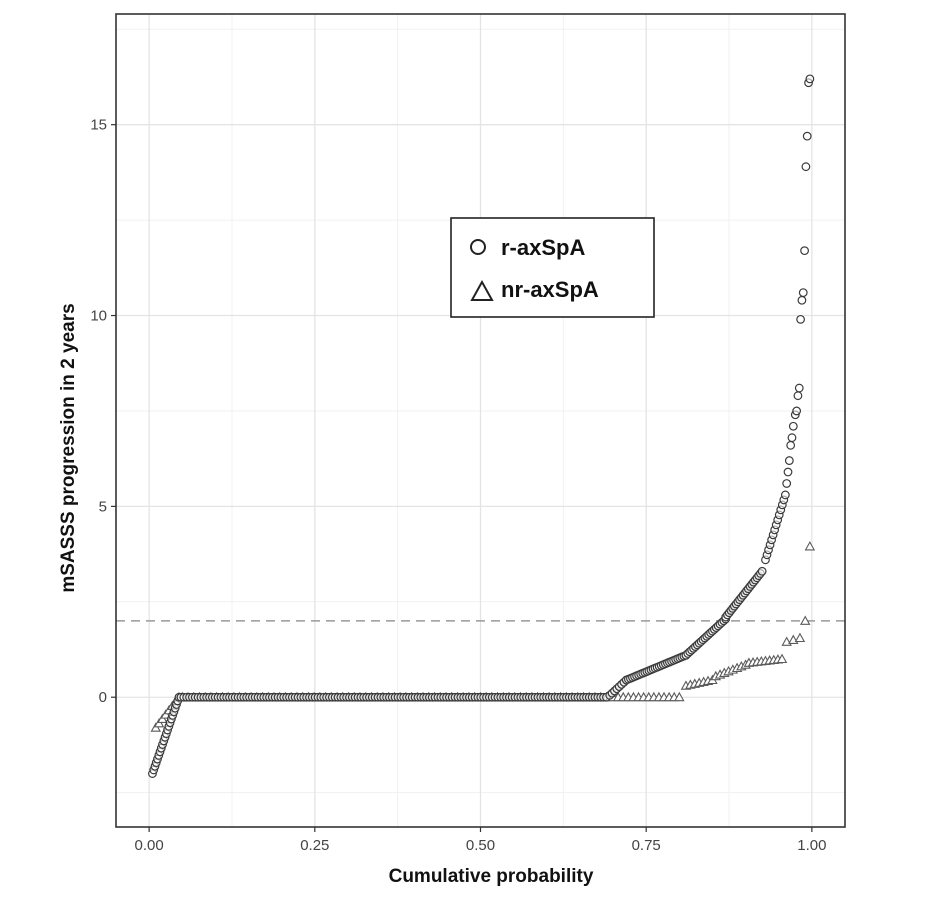  Describe the element at coordinates (550, 289) in the screenshot. I see `legend-label-nr-axspa: nr-axSpA` at that location.